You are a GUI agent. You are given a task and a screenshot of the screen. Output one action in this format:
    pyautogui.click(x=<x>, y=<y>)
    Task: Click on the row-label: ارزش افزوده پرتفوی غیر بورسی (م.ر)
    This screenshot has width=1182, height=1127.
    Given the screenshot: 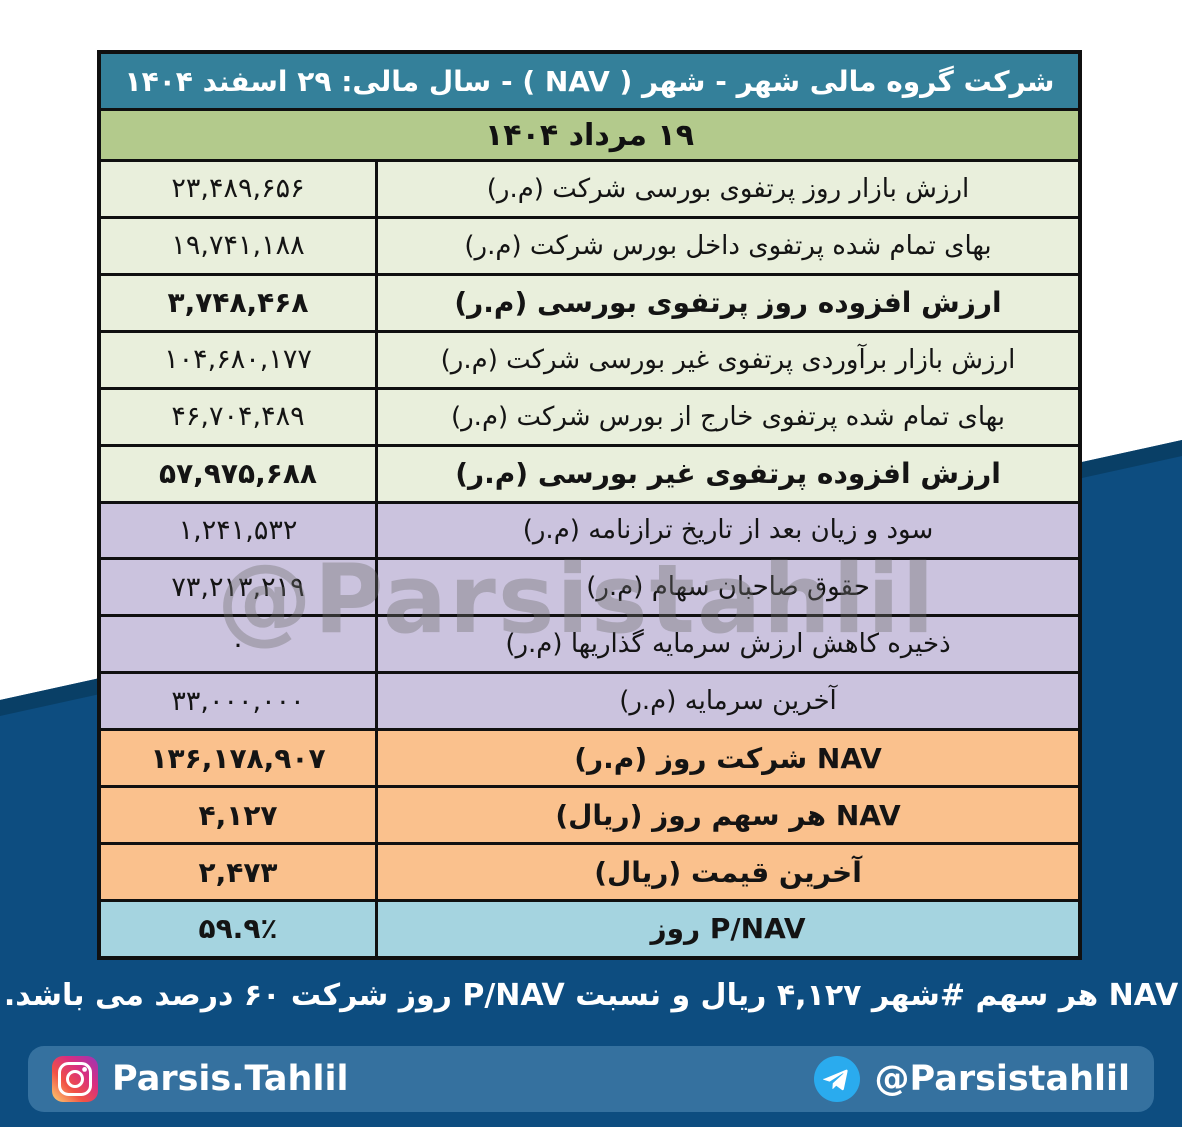 What is the action you would take?
    pyautogui.click(x=728, y=474)
    